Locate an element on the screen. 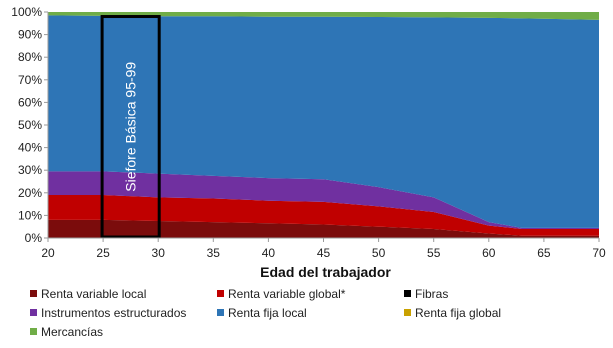 This screenshot has width=613, height=348. y-tick-label: 70% is located at coordinates (30, 80).